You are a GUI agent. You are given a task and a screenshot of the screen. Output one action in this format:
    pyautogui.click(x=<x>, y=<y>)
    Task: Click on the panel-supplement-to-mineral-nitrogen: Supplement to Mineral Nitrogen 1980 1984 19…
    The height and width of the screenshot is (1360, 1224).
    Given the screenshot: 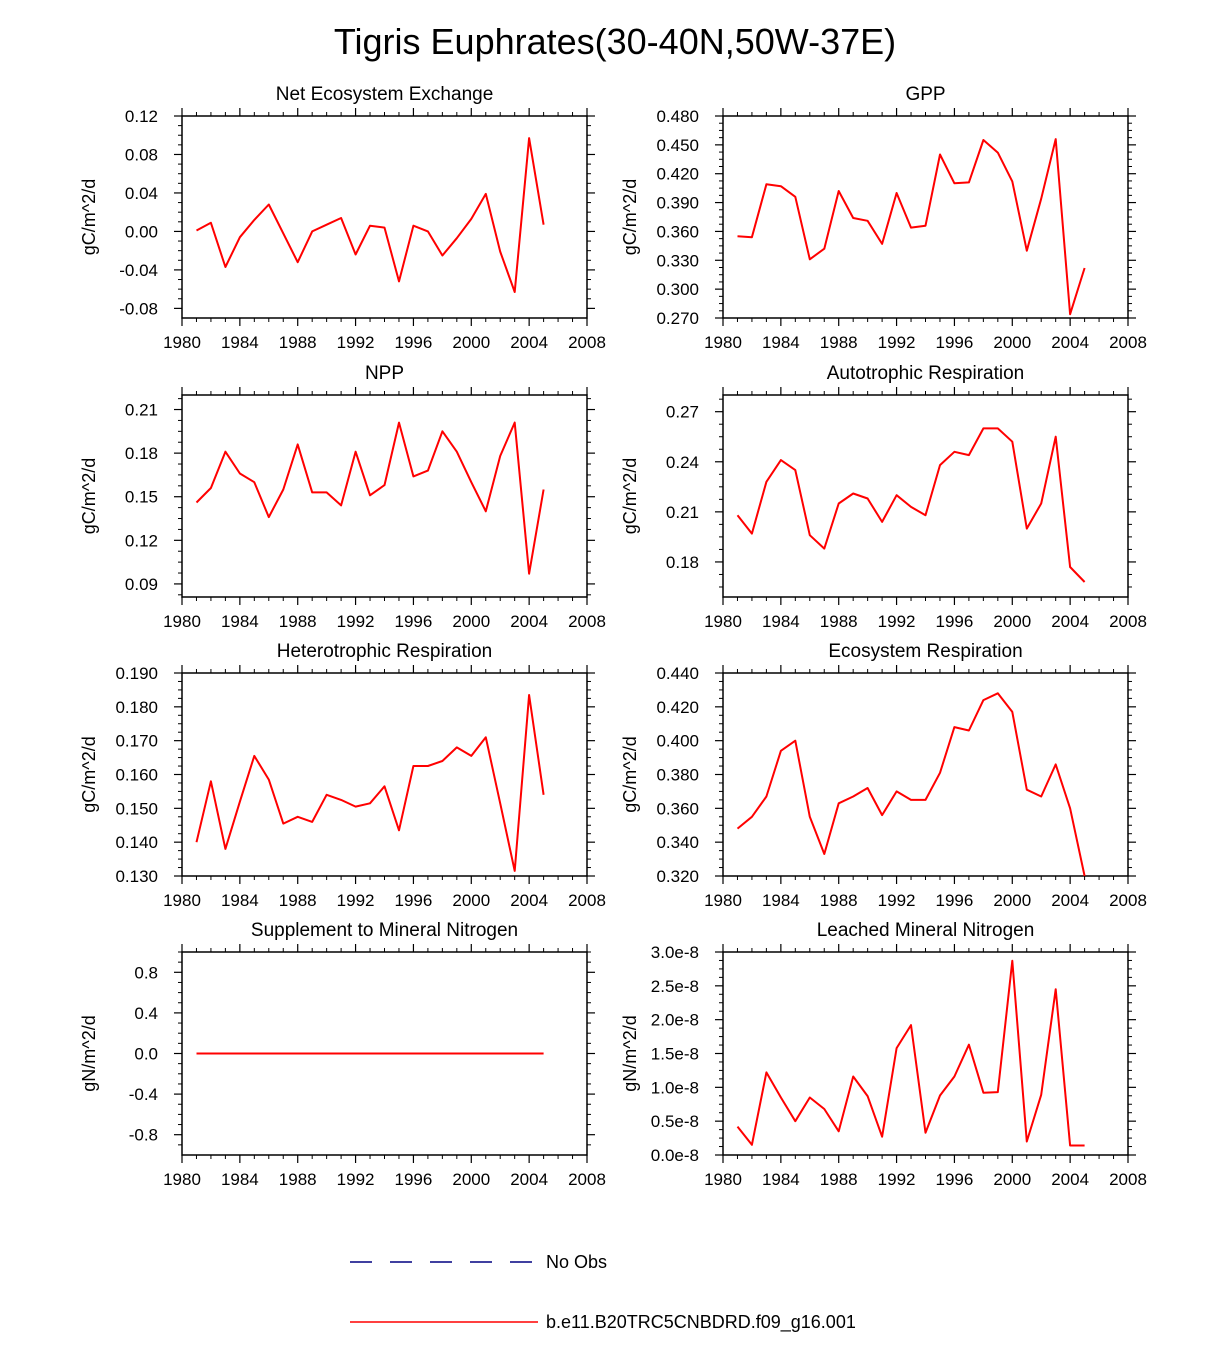 What is the action you would take?
    pyautogui.click(x=342, y=1054)
    